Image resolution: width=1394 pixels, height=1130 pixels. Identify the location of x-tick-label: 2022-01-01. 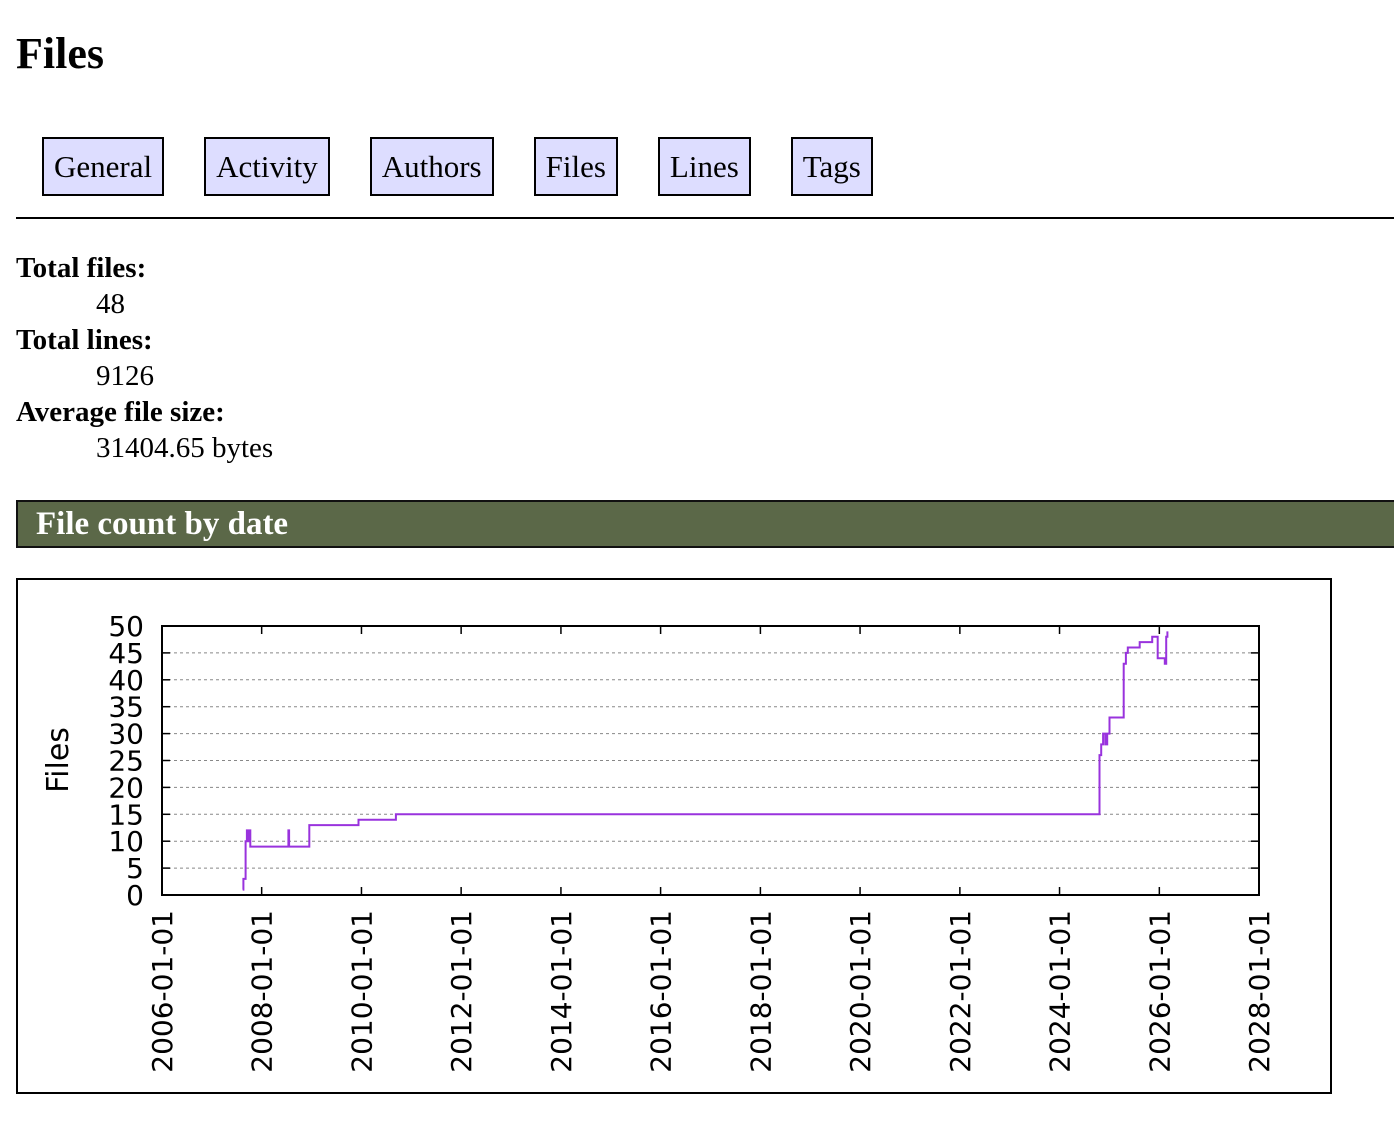
(960, 991).